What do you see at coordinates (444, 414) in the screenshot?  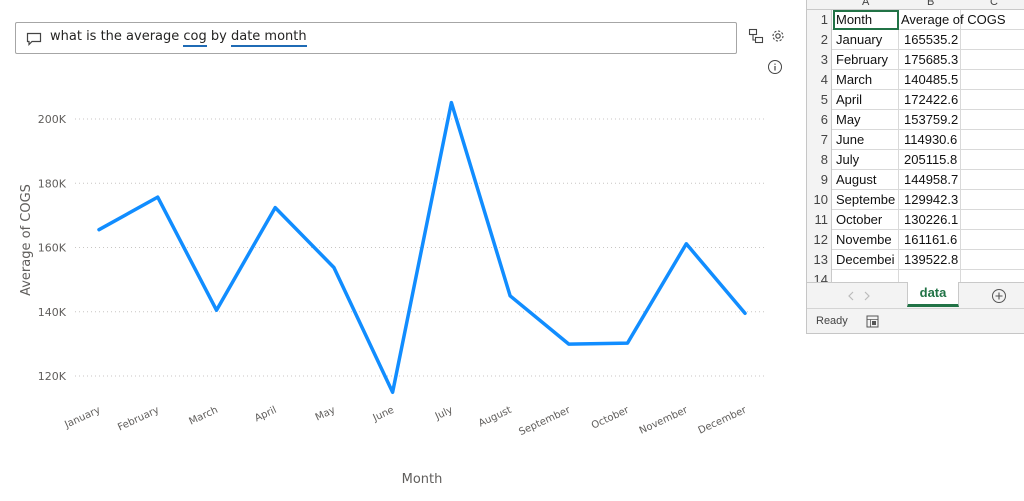 I see `x-tick-label: July` at bounding box center [444, 414].